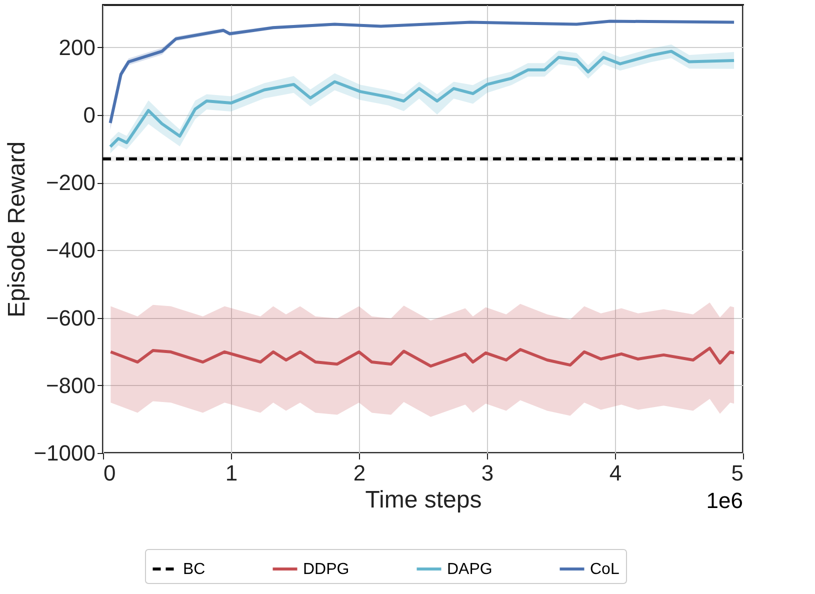  I want to click on legend-label: DDPG, so click(326, 569).